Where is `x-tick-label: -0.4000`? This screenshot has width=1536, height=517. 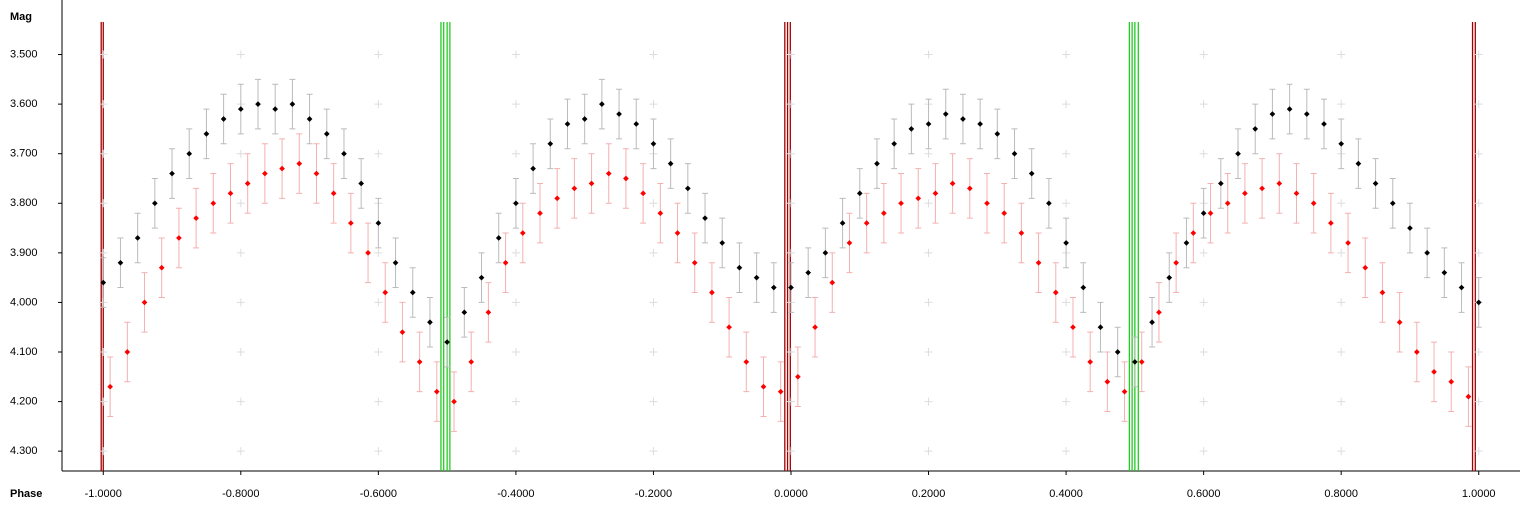 x-tick-label: -0.4000 is located at coordinates (515, 494).